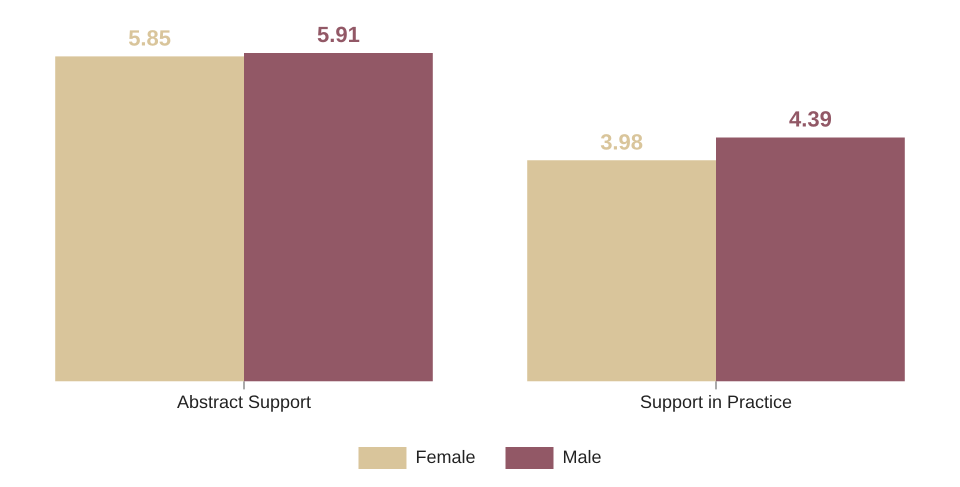 The width and height of the screenshot is (960, 487). What do you see at coordinates (582, 456) in the screenshot?
I see `legend-label: Male` at bounding box center [582, 456].